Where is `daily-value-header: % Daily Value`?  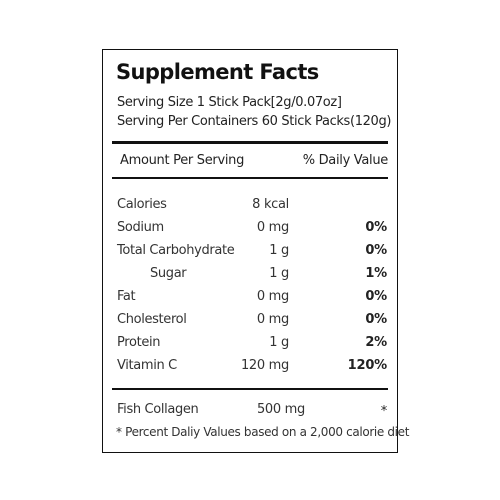
daily-value-header: % Daily Value is located at coordinates (345, 160).